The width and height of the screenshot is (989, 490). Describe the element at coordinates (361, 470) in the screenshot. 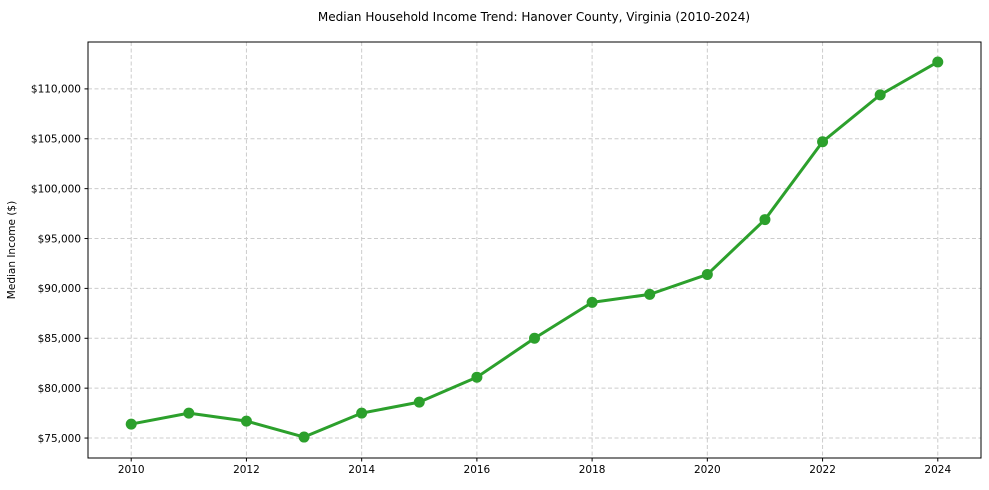

I see `x-tick-label: 2014` at that location.